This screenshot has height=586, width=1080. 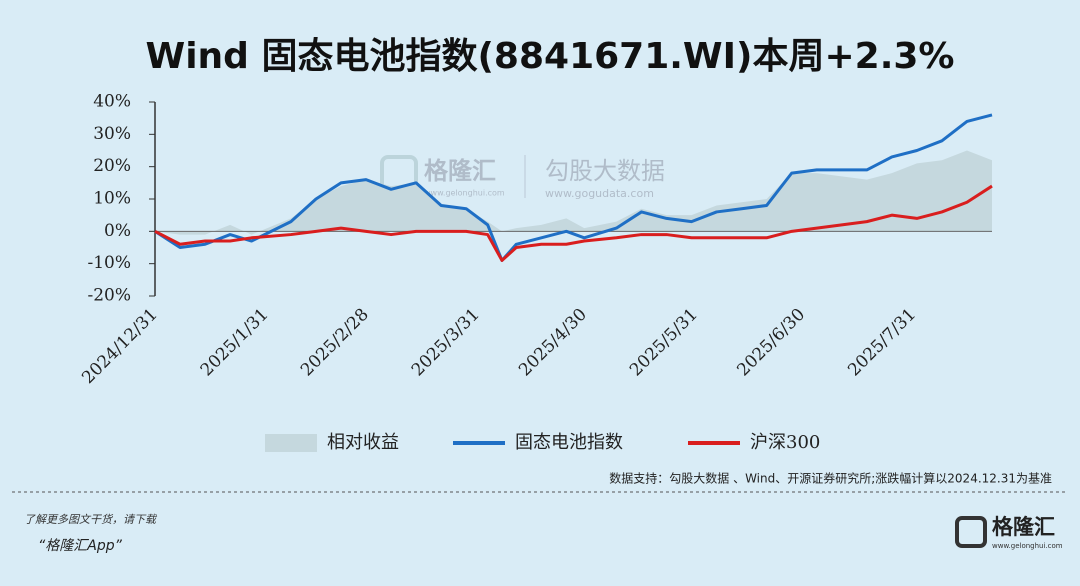 I want to click on legend-swatch, so click(x=291, y=443).